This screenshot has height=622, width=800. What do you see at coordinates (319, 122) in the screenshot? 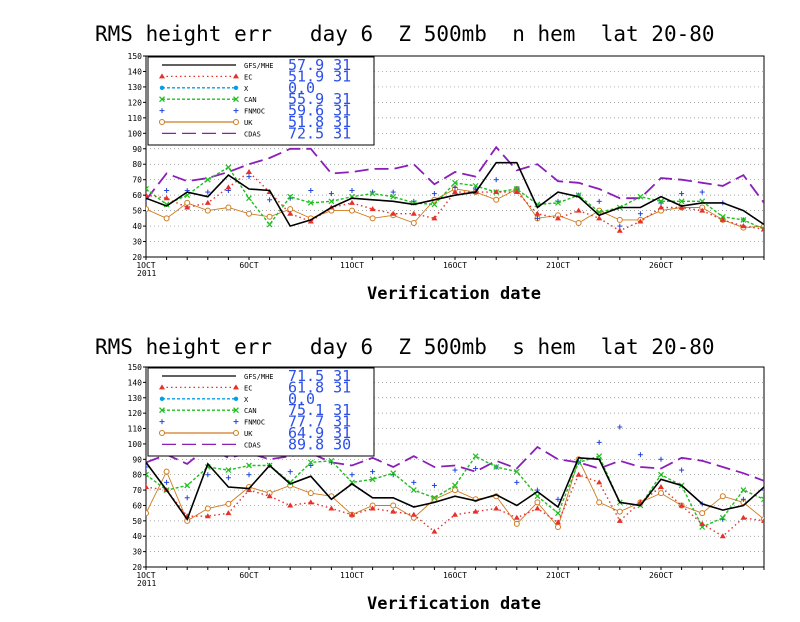
I see `legend-value: 51.8 31` at bounding box center [319, 122].